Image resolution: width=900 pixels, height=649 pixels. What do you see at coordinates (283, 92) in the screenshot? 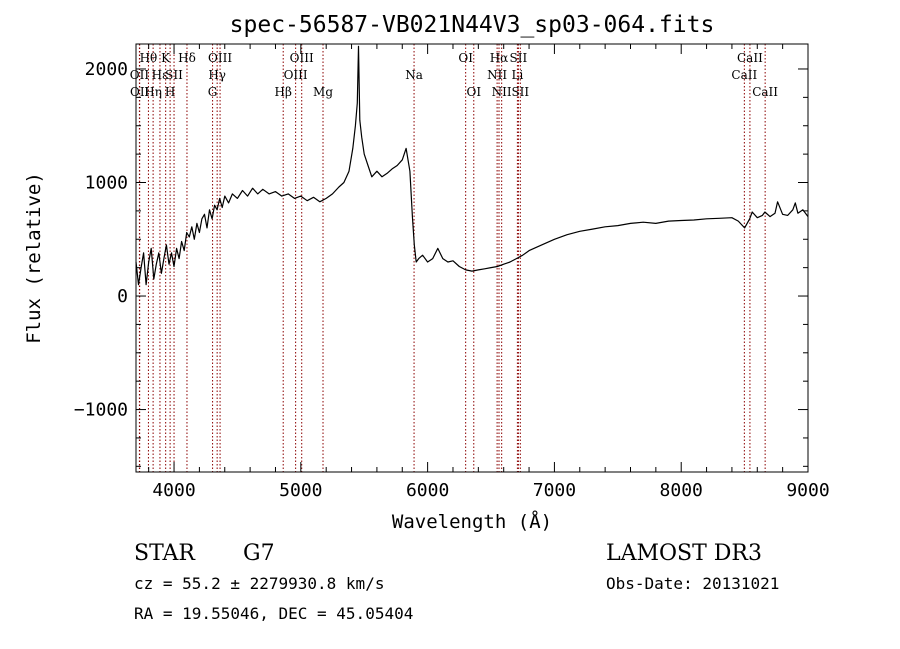
I see `spectral-line-label: Hβ` at bounding box center [283, 92].